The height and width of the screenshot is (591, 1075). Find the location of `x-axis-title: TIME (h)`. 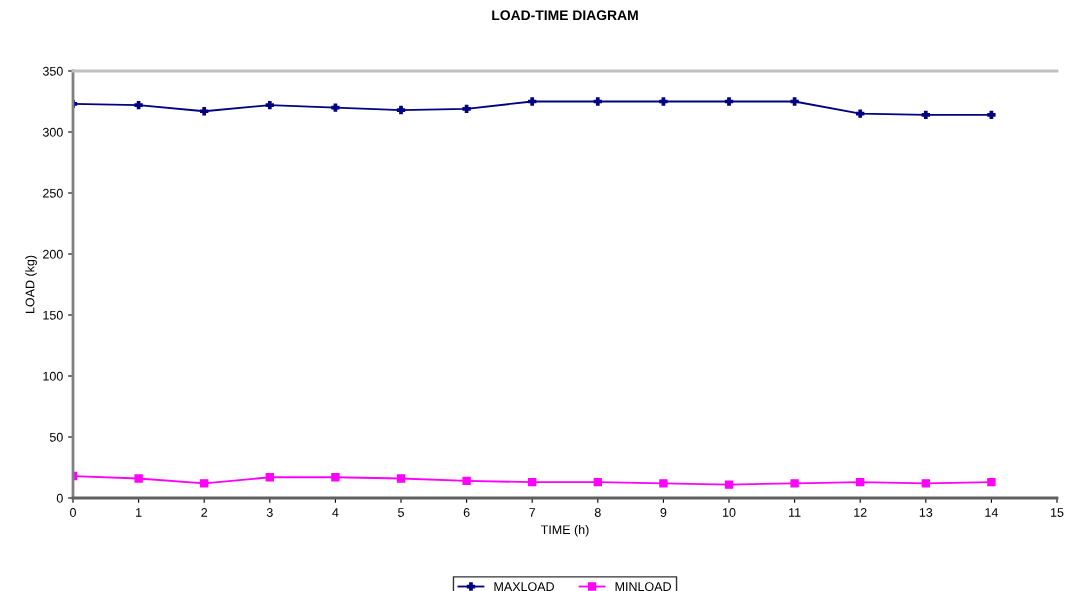

x-axis-title: TIME (h) is located at coordinates (564, 530).